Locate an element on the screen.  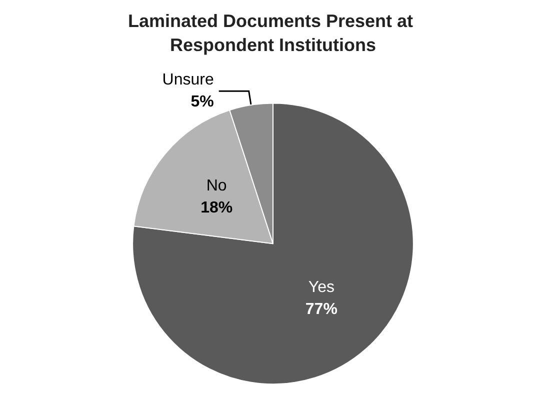
data-label: 18% is located at coordinates (216, 208).